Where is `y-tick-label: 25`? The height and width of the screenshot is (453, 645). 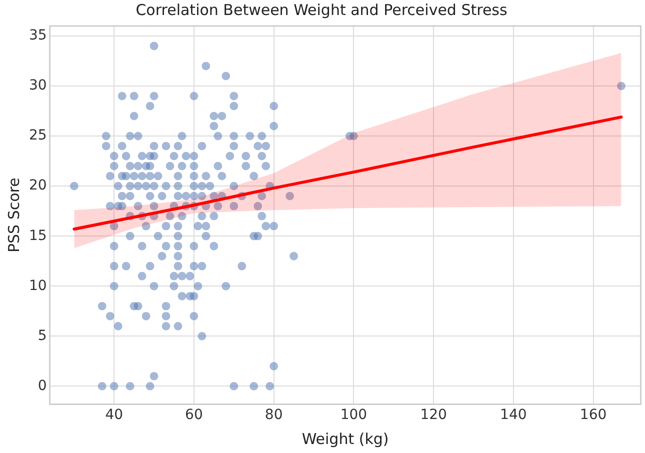
y-tick-label: 25 is located at coordinates (37, 136).